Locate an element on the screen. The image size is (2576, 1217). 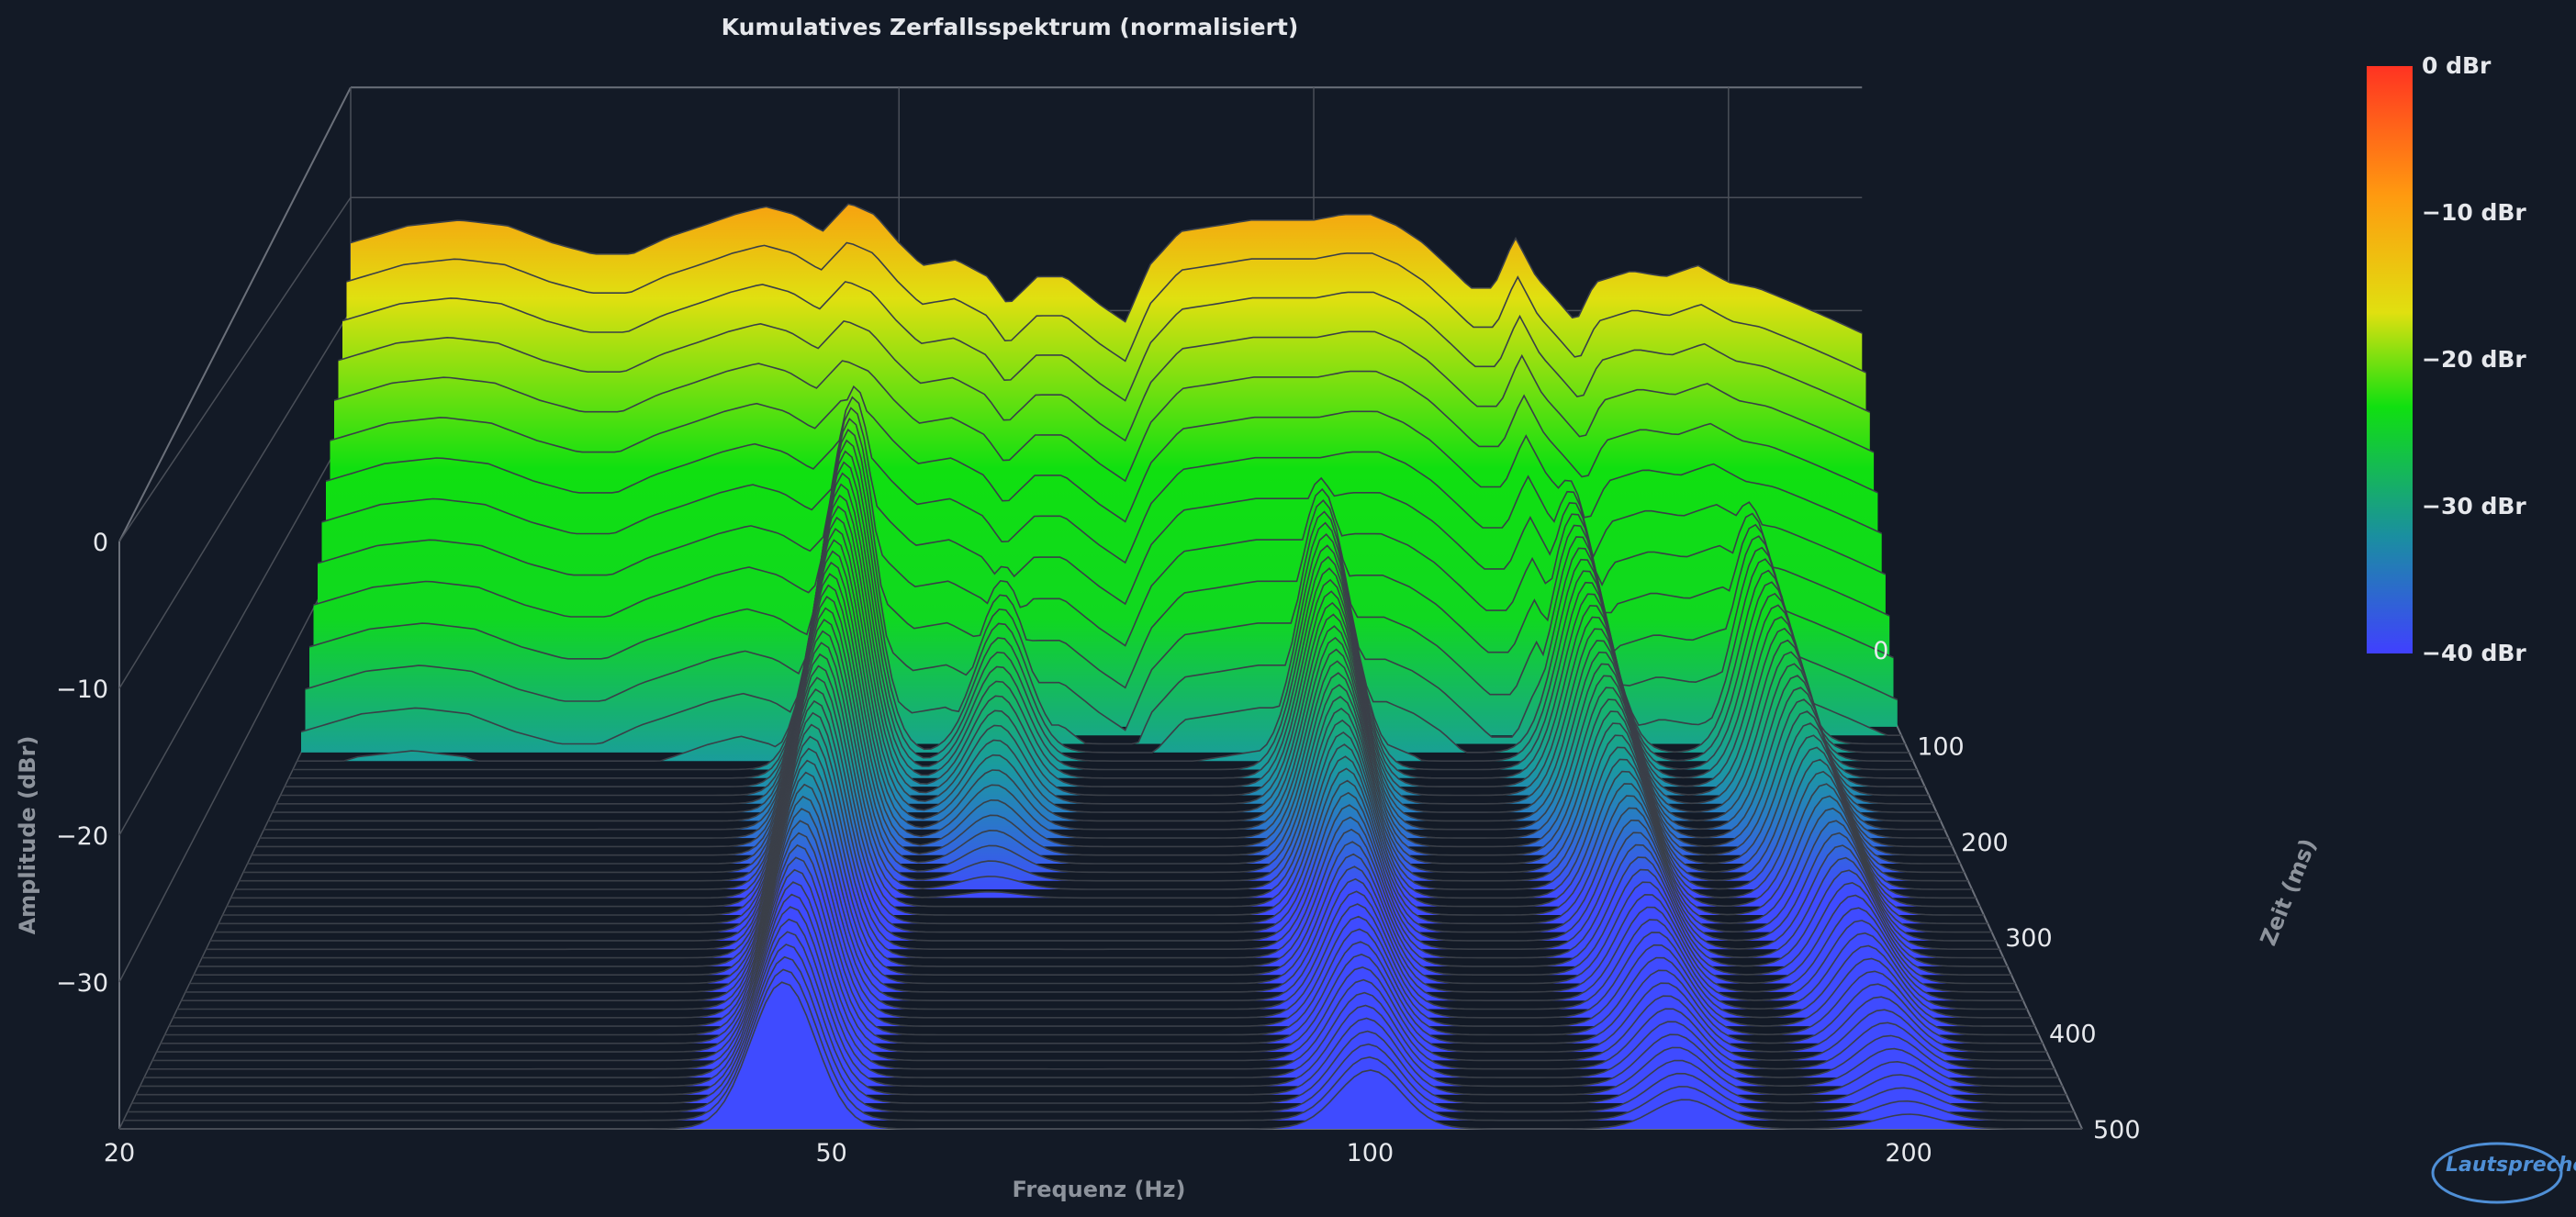
y-tick-label: −30 is located at coordinates (82, 983).